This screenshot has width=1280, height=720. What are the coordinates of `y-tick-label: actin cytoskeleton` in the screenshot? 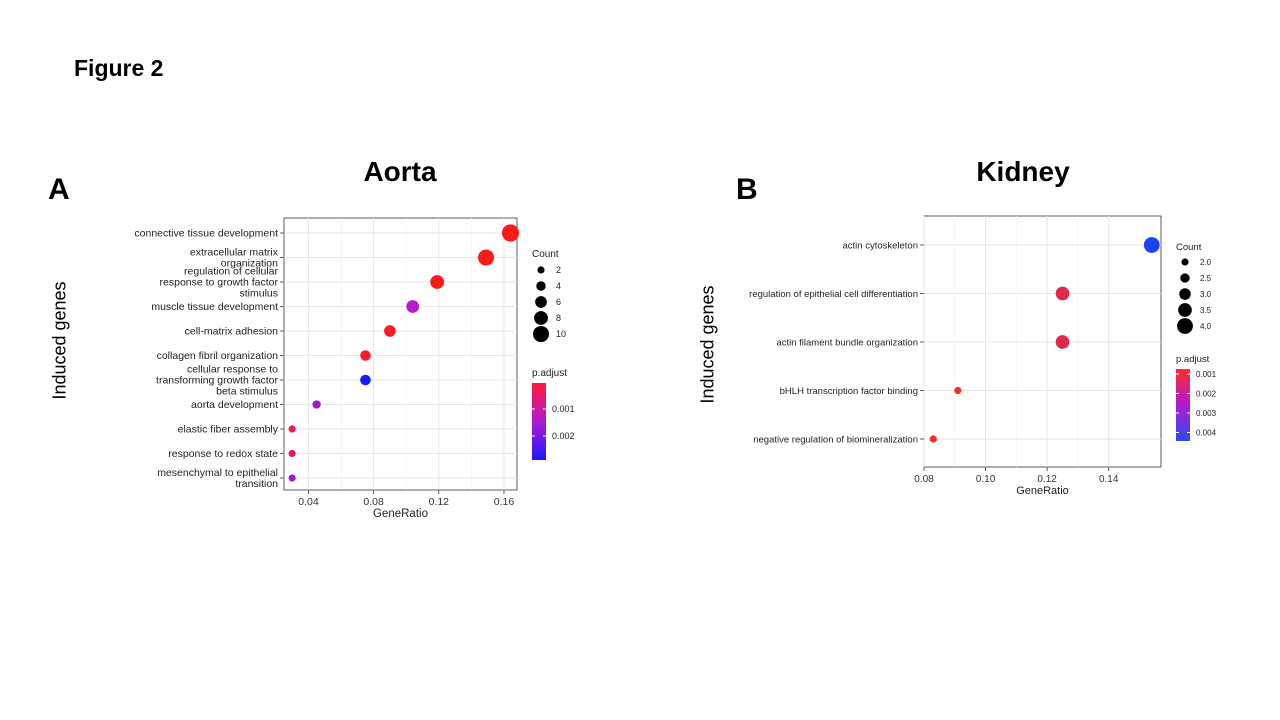 It's located at (880, 246).